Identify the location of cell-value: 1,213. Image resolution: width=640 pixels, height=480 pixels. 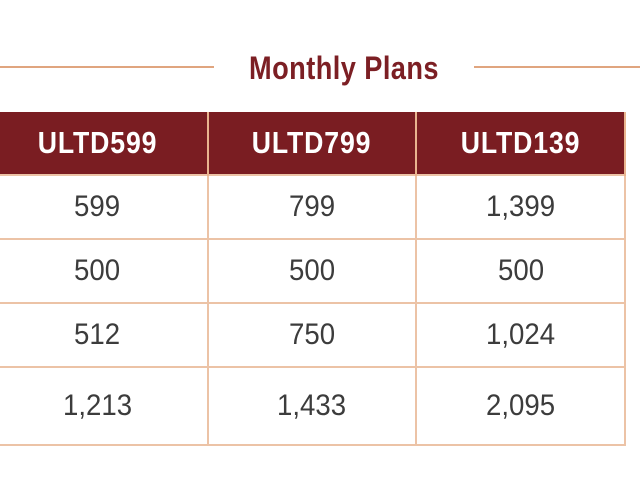
(97, 405).